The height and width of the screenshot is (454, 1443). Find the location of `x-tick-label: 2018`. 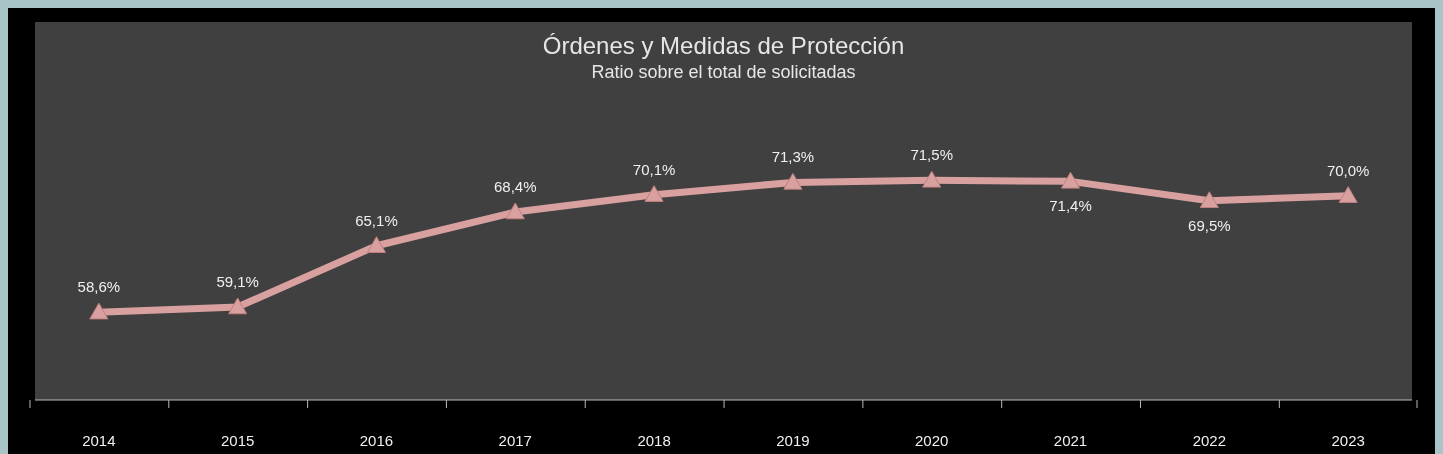

x-tick-label: 2018 is located at coordinates (654, 440).